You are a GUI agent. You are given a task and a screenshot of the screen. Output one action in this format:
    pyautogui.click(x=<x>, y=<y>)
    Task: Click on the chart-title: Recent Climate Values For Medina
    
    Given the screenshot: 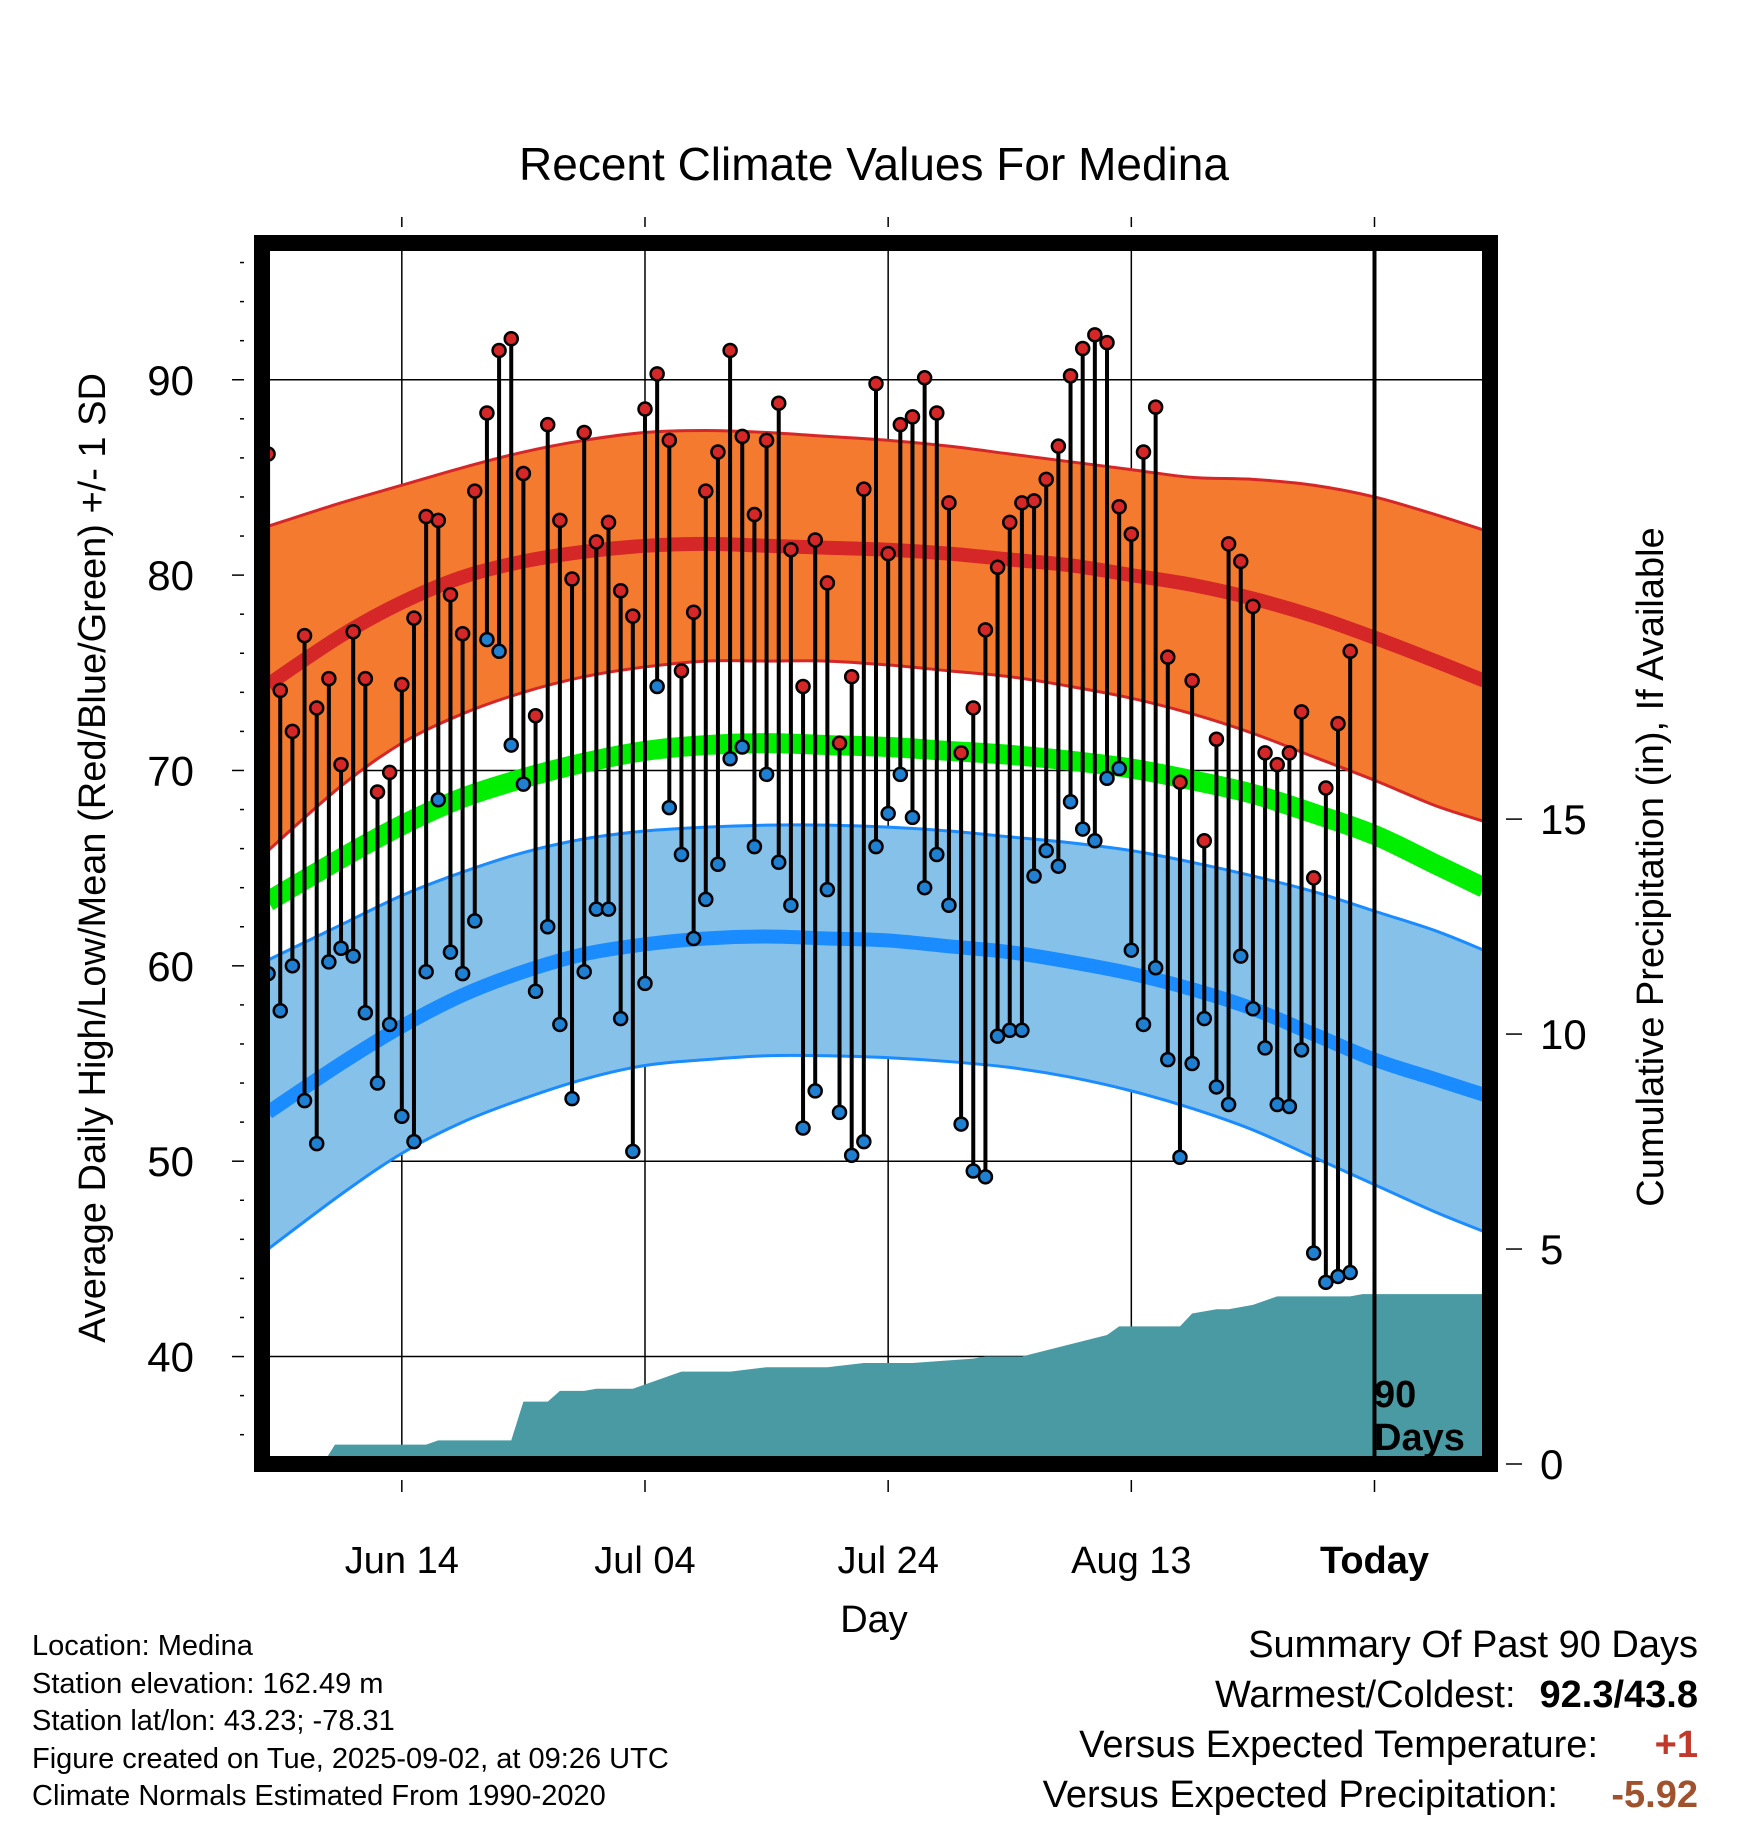 What is the action you would take?
    pyautogui.click(x=874, y=164)
    